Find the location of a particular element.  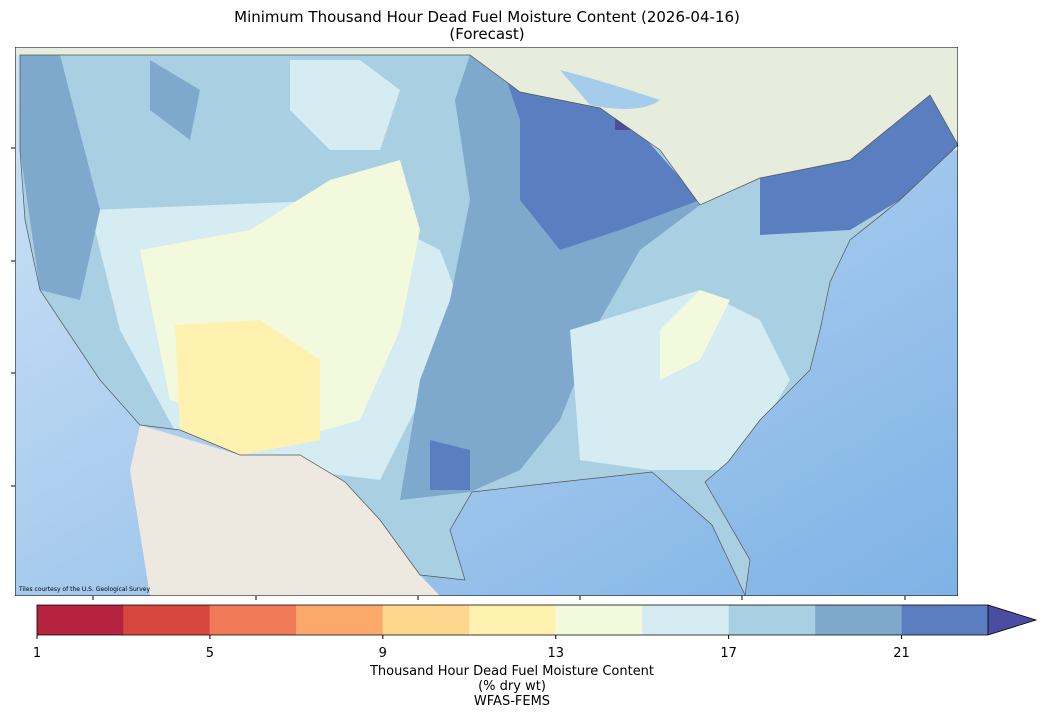

colorbar-label: (% dry wt) is located at coordinates (512, 686).